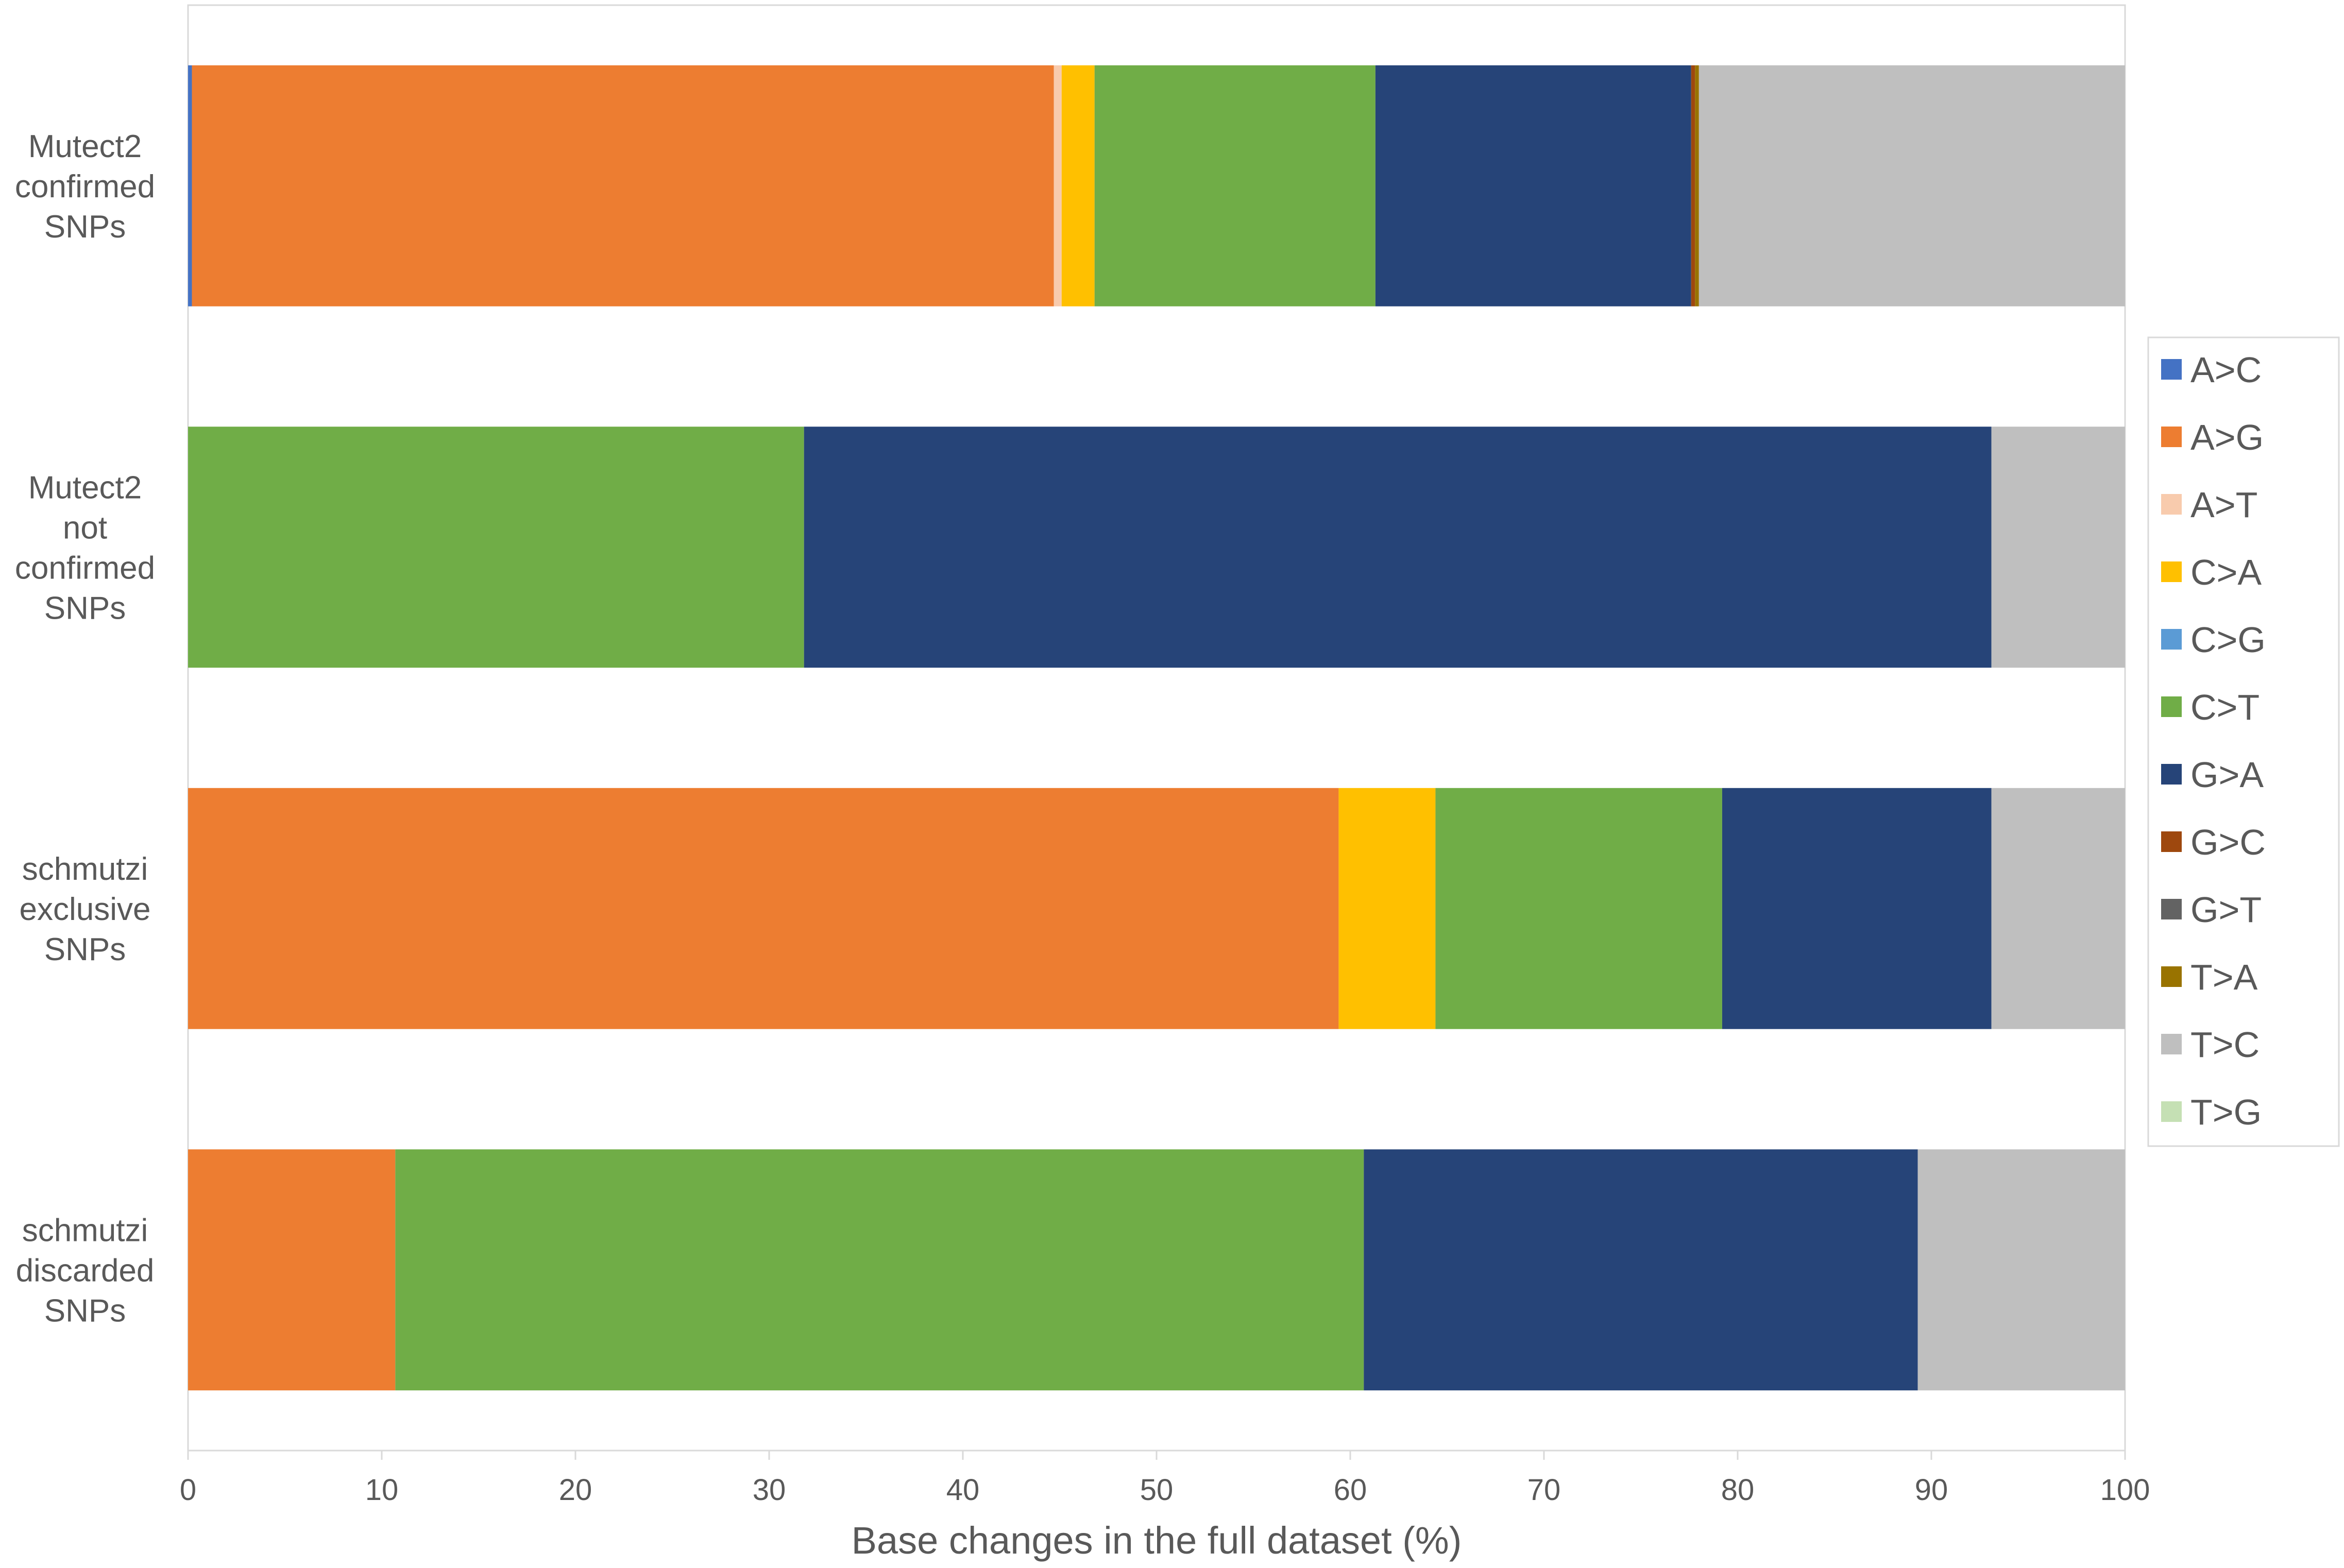  I want to click on x-tick-label: 20, so click(575, 1490).